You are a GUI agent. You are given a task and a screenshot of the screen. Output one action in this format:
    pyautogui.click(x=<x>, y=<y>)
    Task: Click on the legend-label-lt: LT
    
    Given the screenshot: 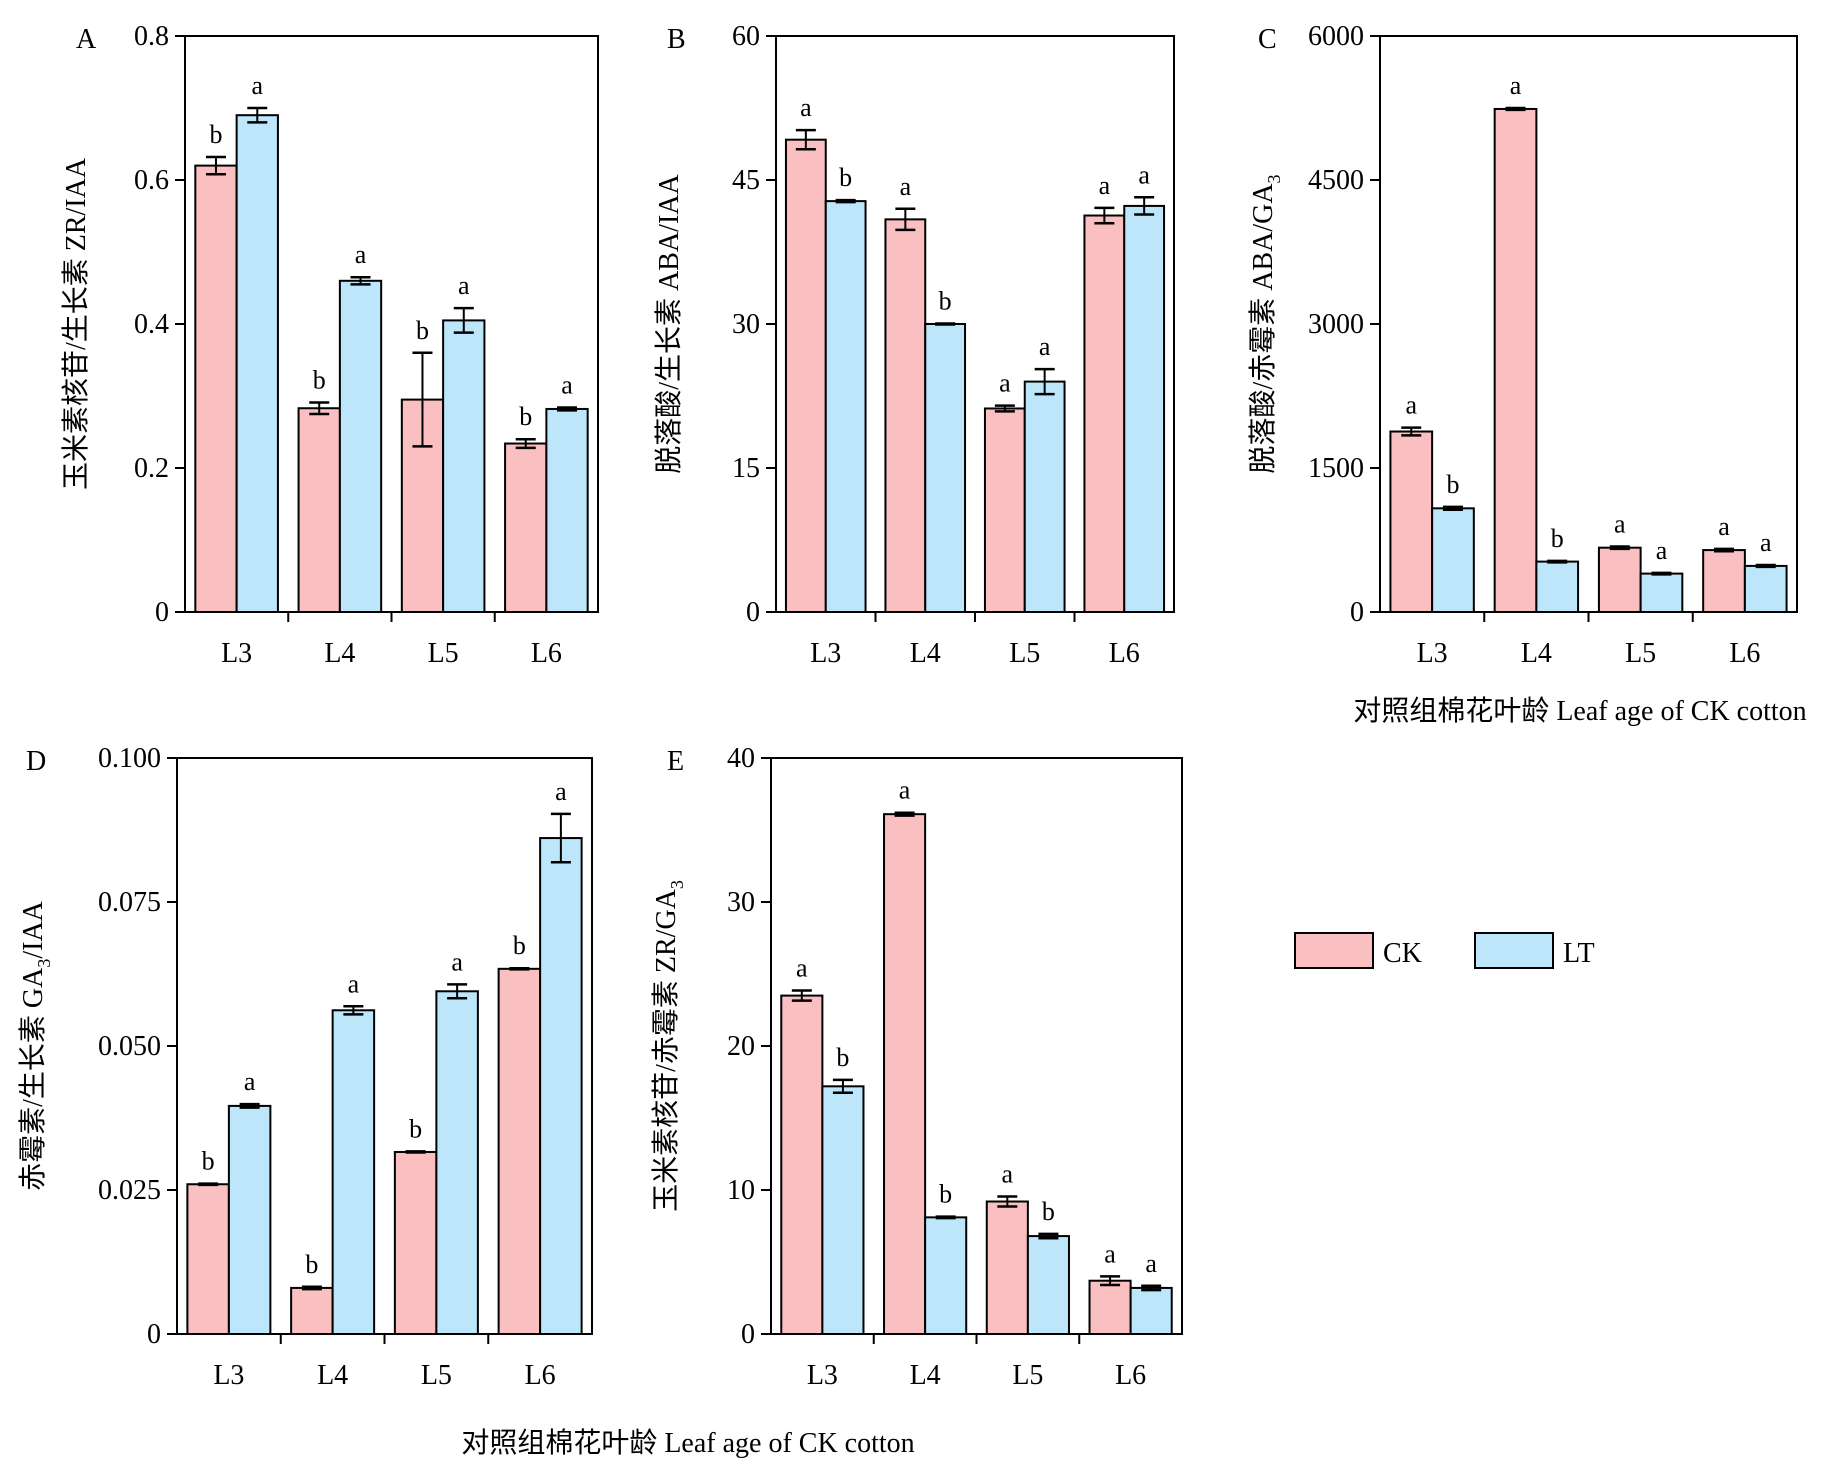 What is the action you would take?
    pyautogui.click(x=1579, y=953)
    